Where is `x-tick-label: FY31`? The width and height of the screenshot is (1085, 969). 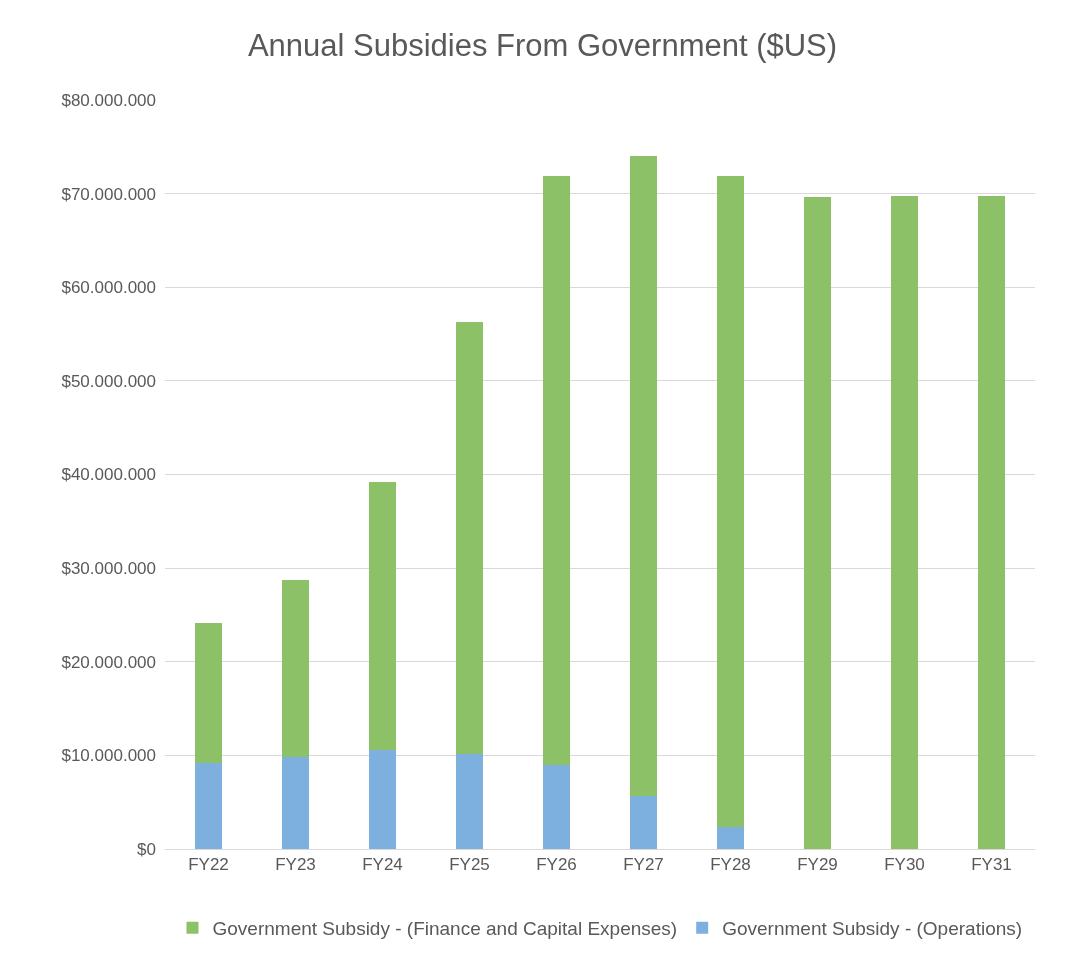
x-tick-label: FY31 is located at coordinates (991, 865).